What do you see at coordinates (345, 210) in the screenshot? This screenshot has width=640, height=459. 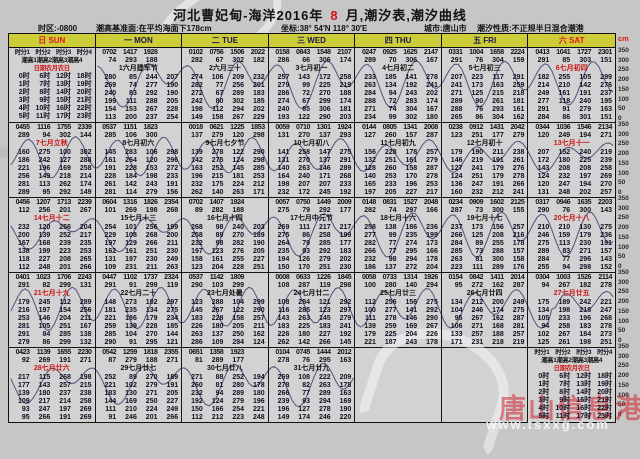 I see `tide-height: 177` at bounding box center [345, 210].